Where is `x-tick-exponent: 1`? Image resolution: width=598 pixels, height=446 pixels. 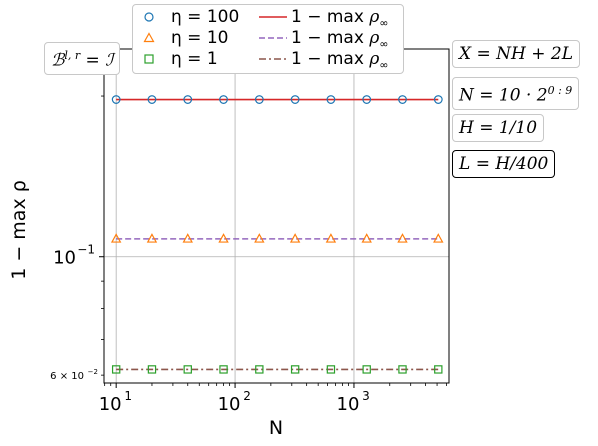
x-tick-exponent: 1 is located at coordinates (128, 396).